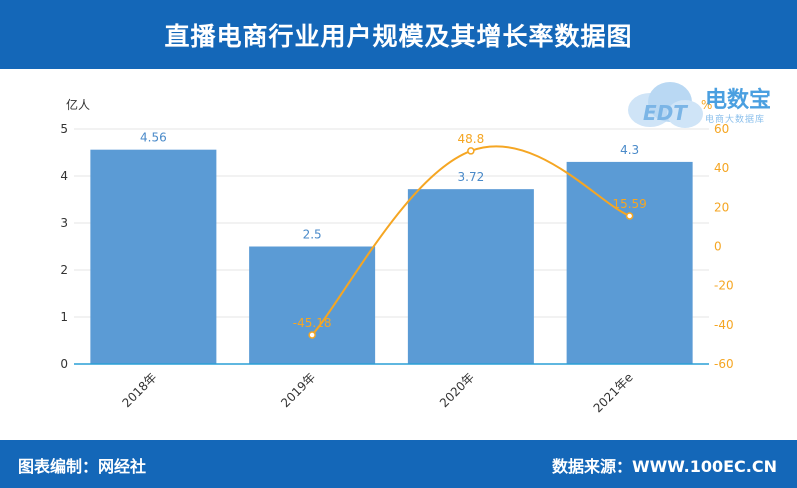 The height and width of the screenshot is (488, 797). I want to click on y-right-tick-label: -60, so click(724, 364).